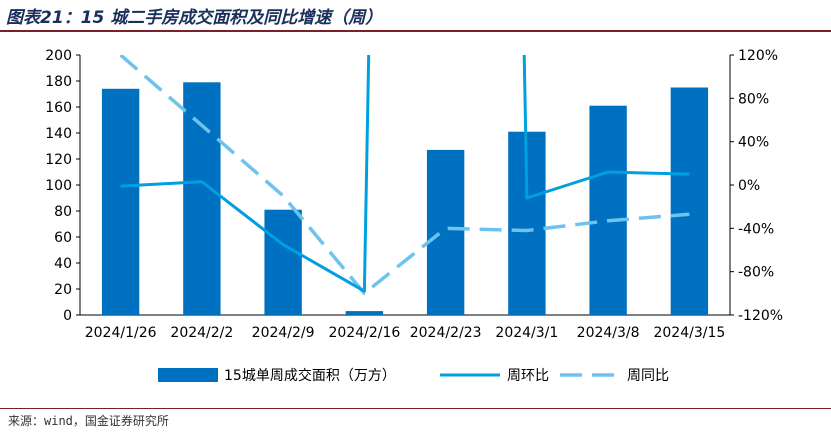 Image resolution: width=831 pixels, height=435 pixels. I want to click on legend-label-bar: 15城单周成交面积（万方）, so click(310, 375).